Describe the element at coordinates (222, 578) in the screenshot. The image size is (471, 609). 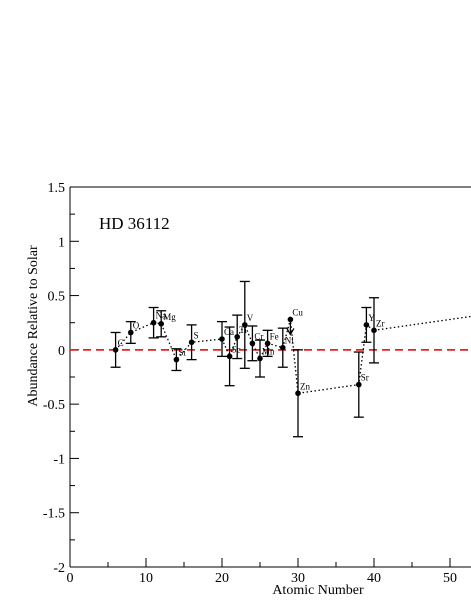
I see `x-tick-label: 20` at that location.